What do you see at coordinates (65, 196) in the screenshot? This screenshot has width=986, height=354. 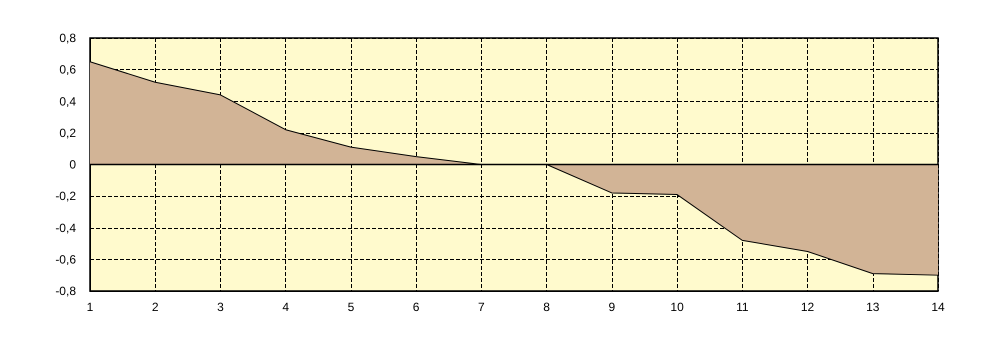 I see `y-tick-label: -0,2` at bounding box center [65, 196].